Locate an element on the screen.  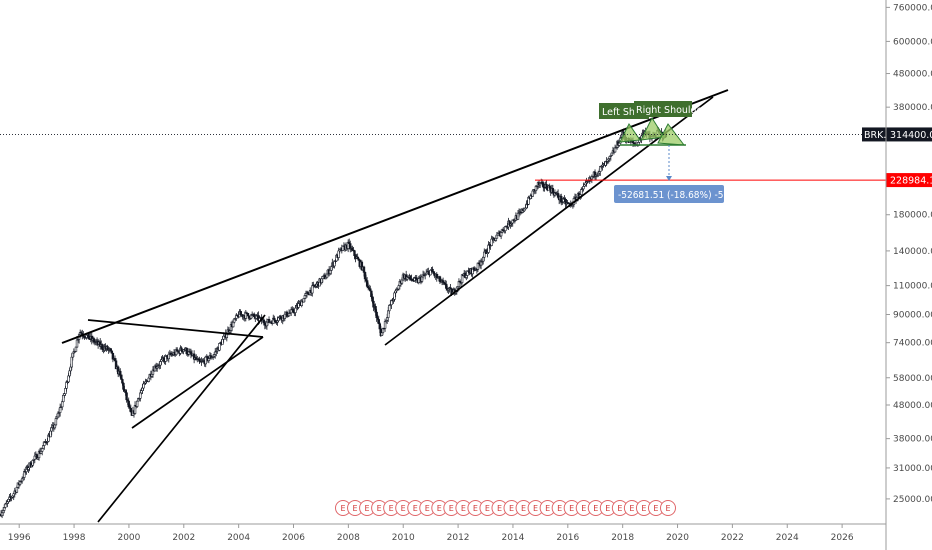
y-tick-label: 140000.00 is located at coordinates (912, 252).